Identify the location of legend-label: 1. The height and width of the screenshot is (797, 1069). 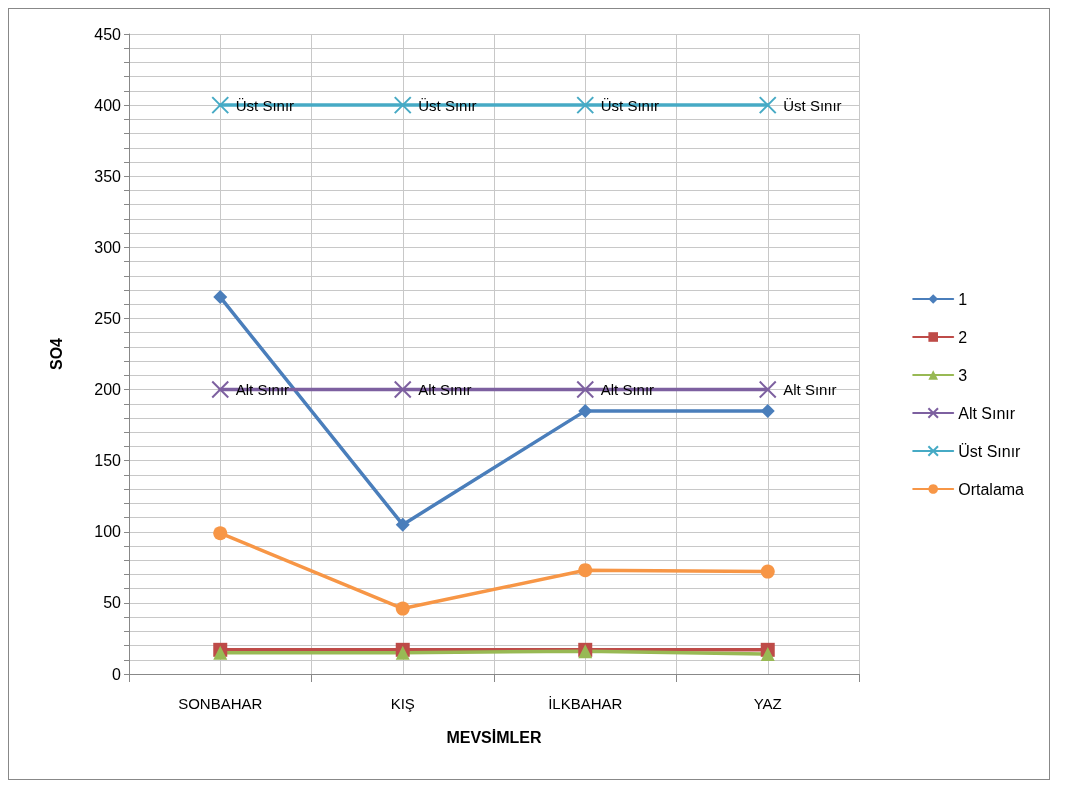
(963, 299).